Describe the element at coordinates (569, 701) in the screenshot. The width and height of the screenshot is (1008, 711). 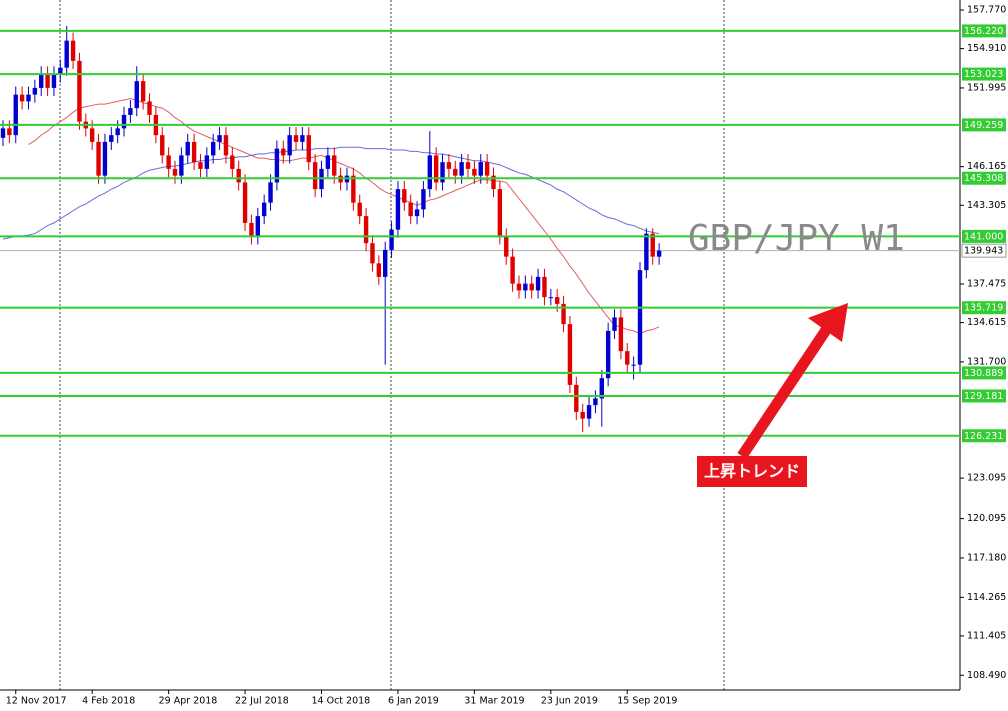
I see `x-tick-label: 23 Jun 2019` at that location.